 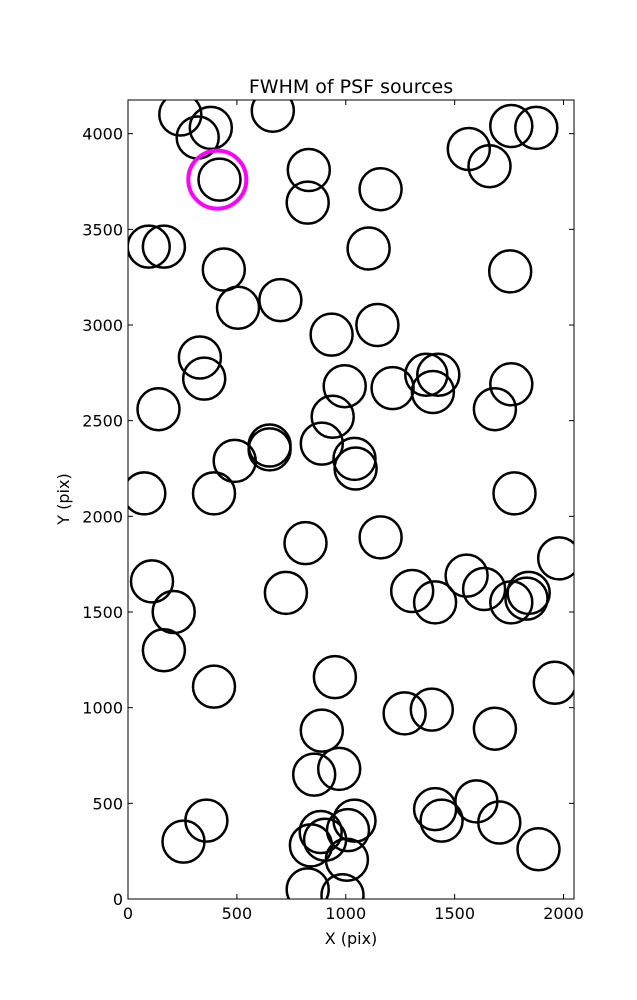 What do you see at coordinates (351, 87) in the screenshot?
I see `chart-title: FWHM of PSF sources` at bounding box center [351, 87].